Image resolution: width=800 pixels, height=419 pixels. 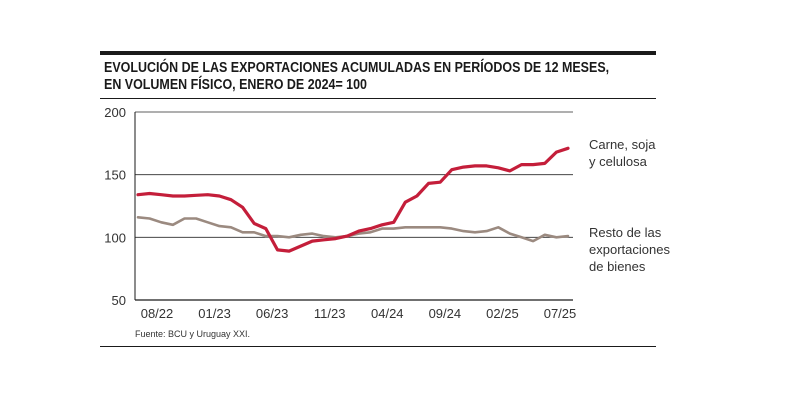 I want to click on series-line-carne-soja-celulosa, so click(x=353, y=199).